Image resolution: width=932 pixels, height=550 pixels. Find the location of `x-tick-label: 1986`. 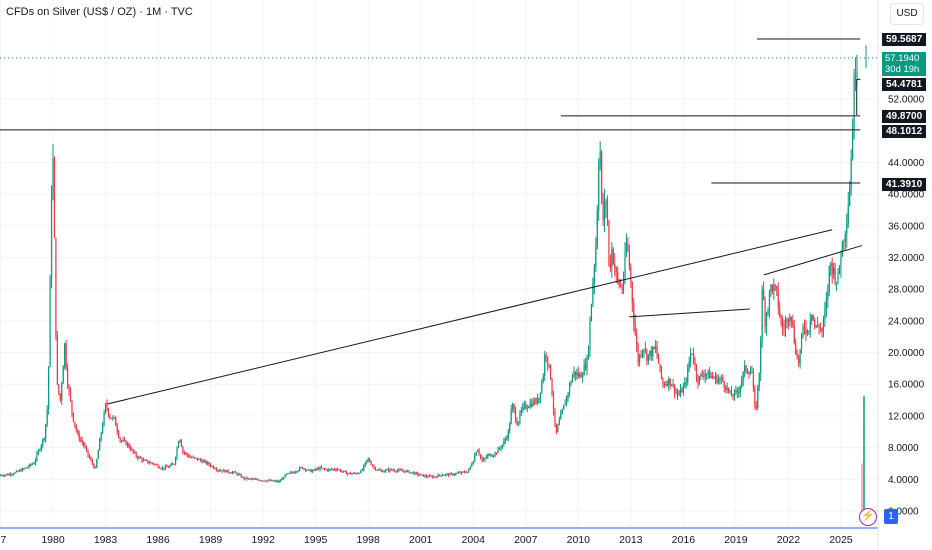

x-tick-label: 1986 is located at coordinates (158, 540).